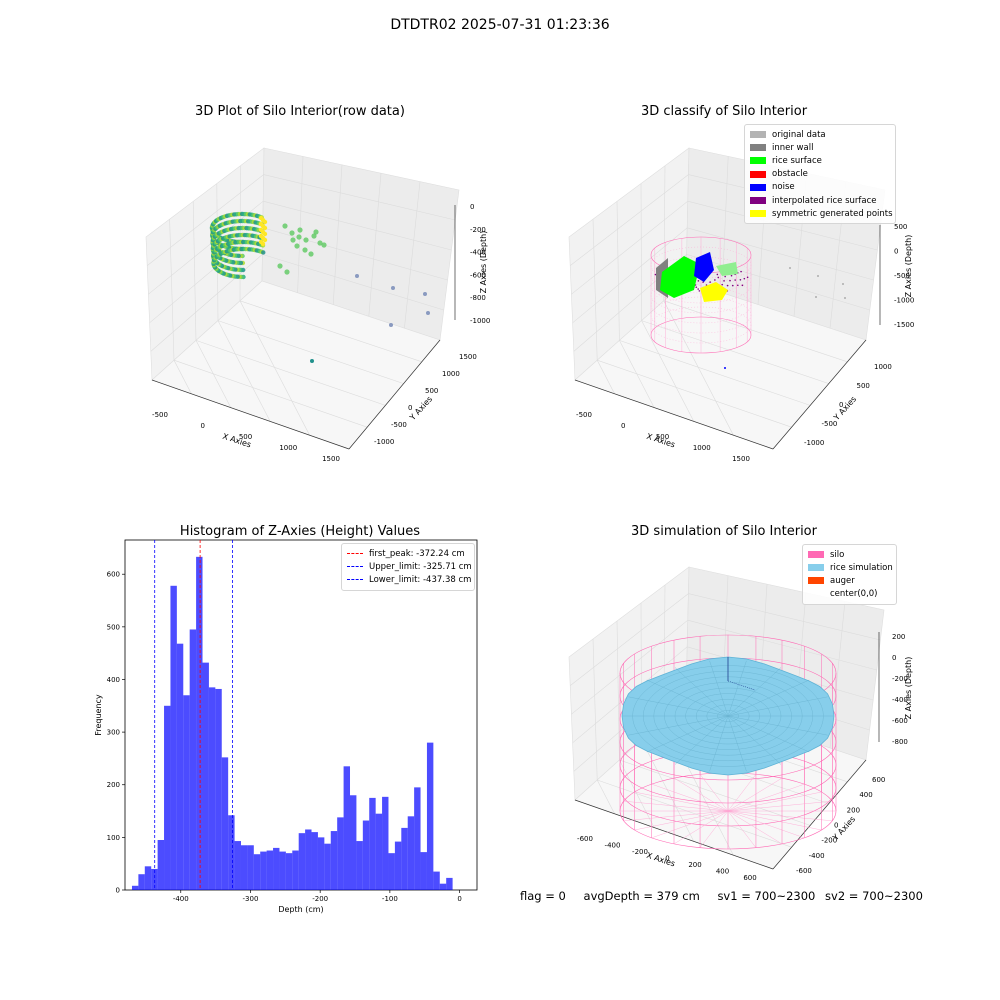 The height and width of the screenshot is (1000, 1000). Describe the element at coordinates (749, 878) in the screenshot. I see `sim-x-tick-label: 600` at that location.